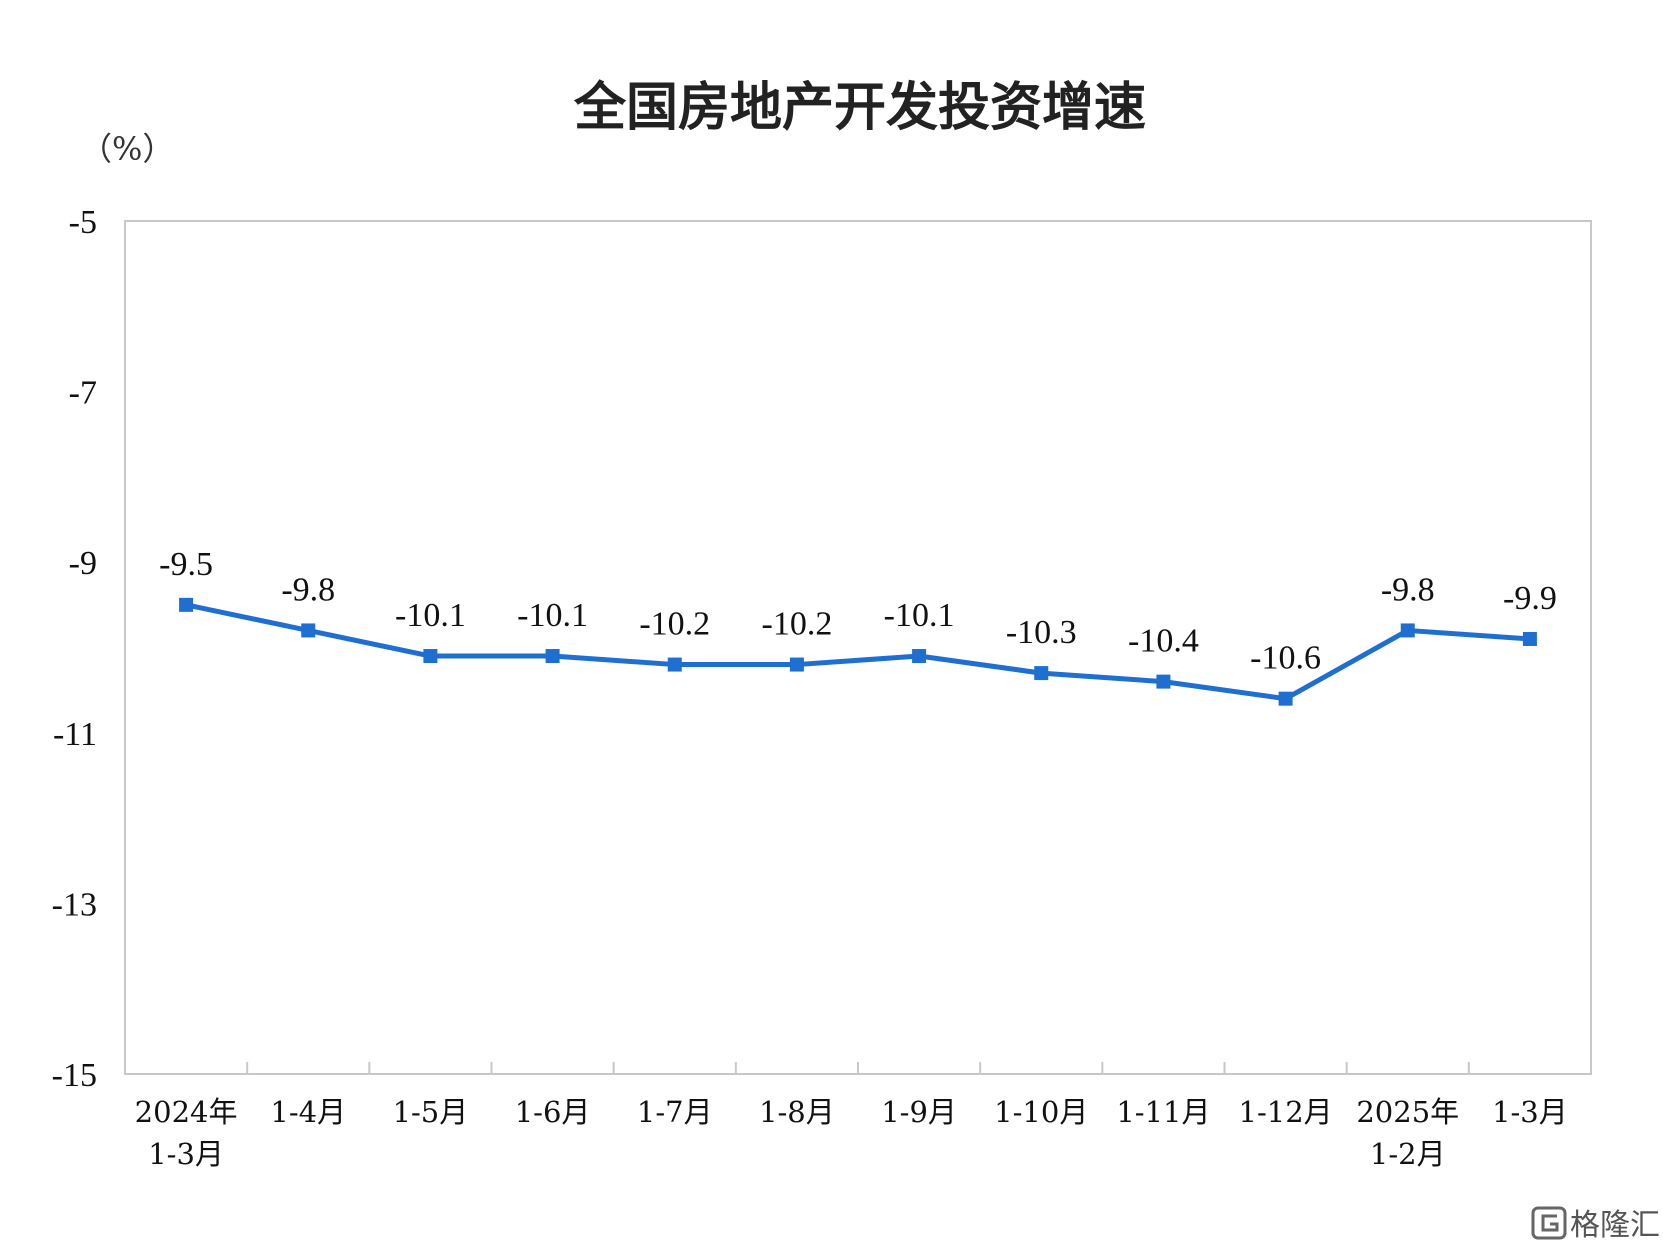 This screenshot has height=1247, width=1663. What do you see at coordinates (186, 564) in the screenshot?
I see `data-label: -9.5` at bounding box center [186, 564].